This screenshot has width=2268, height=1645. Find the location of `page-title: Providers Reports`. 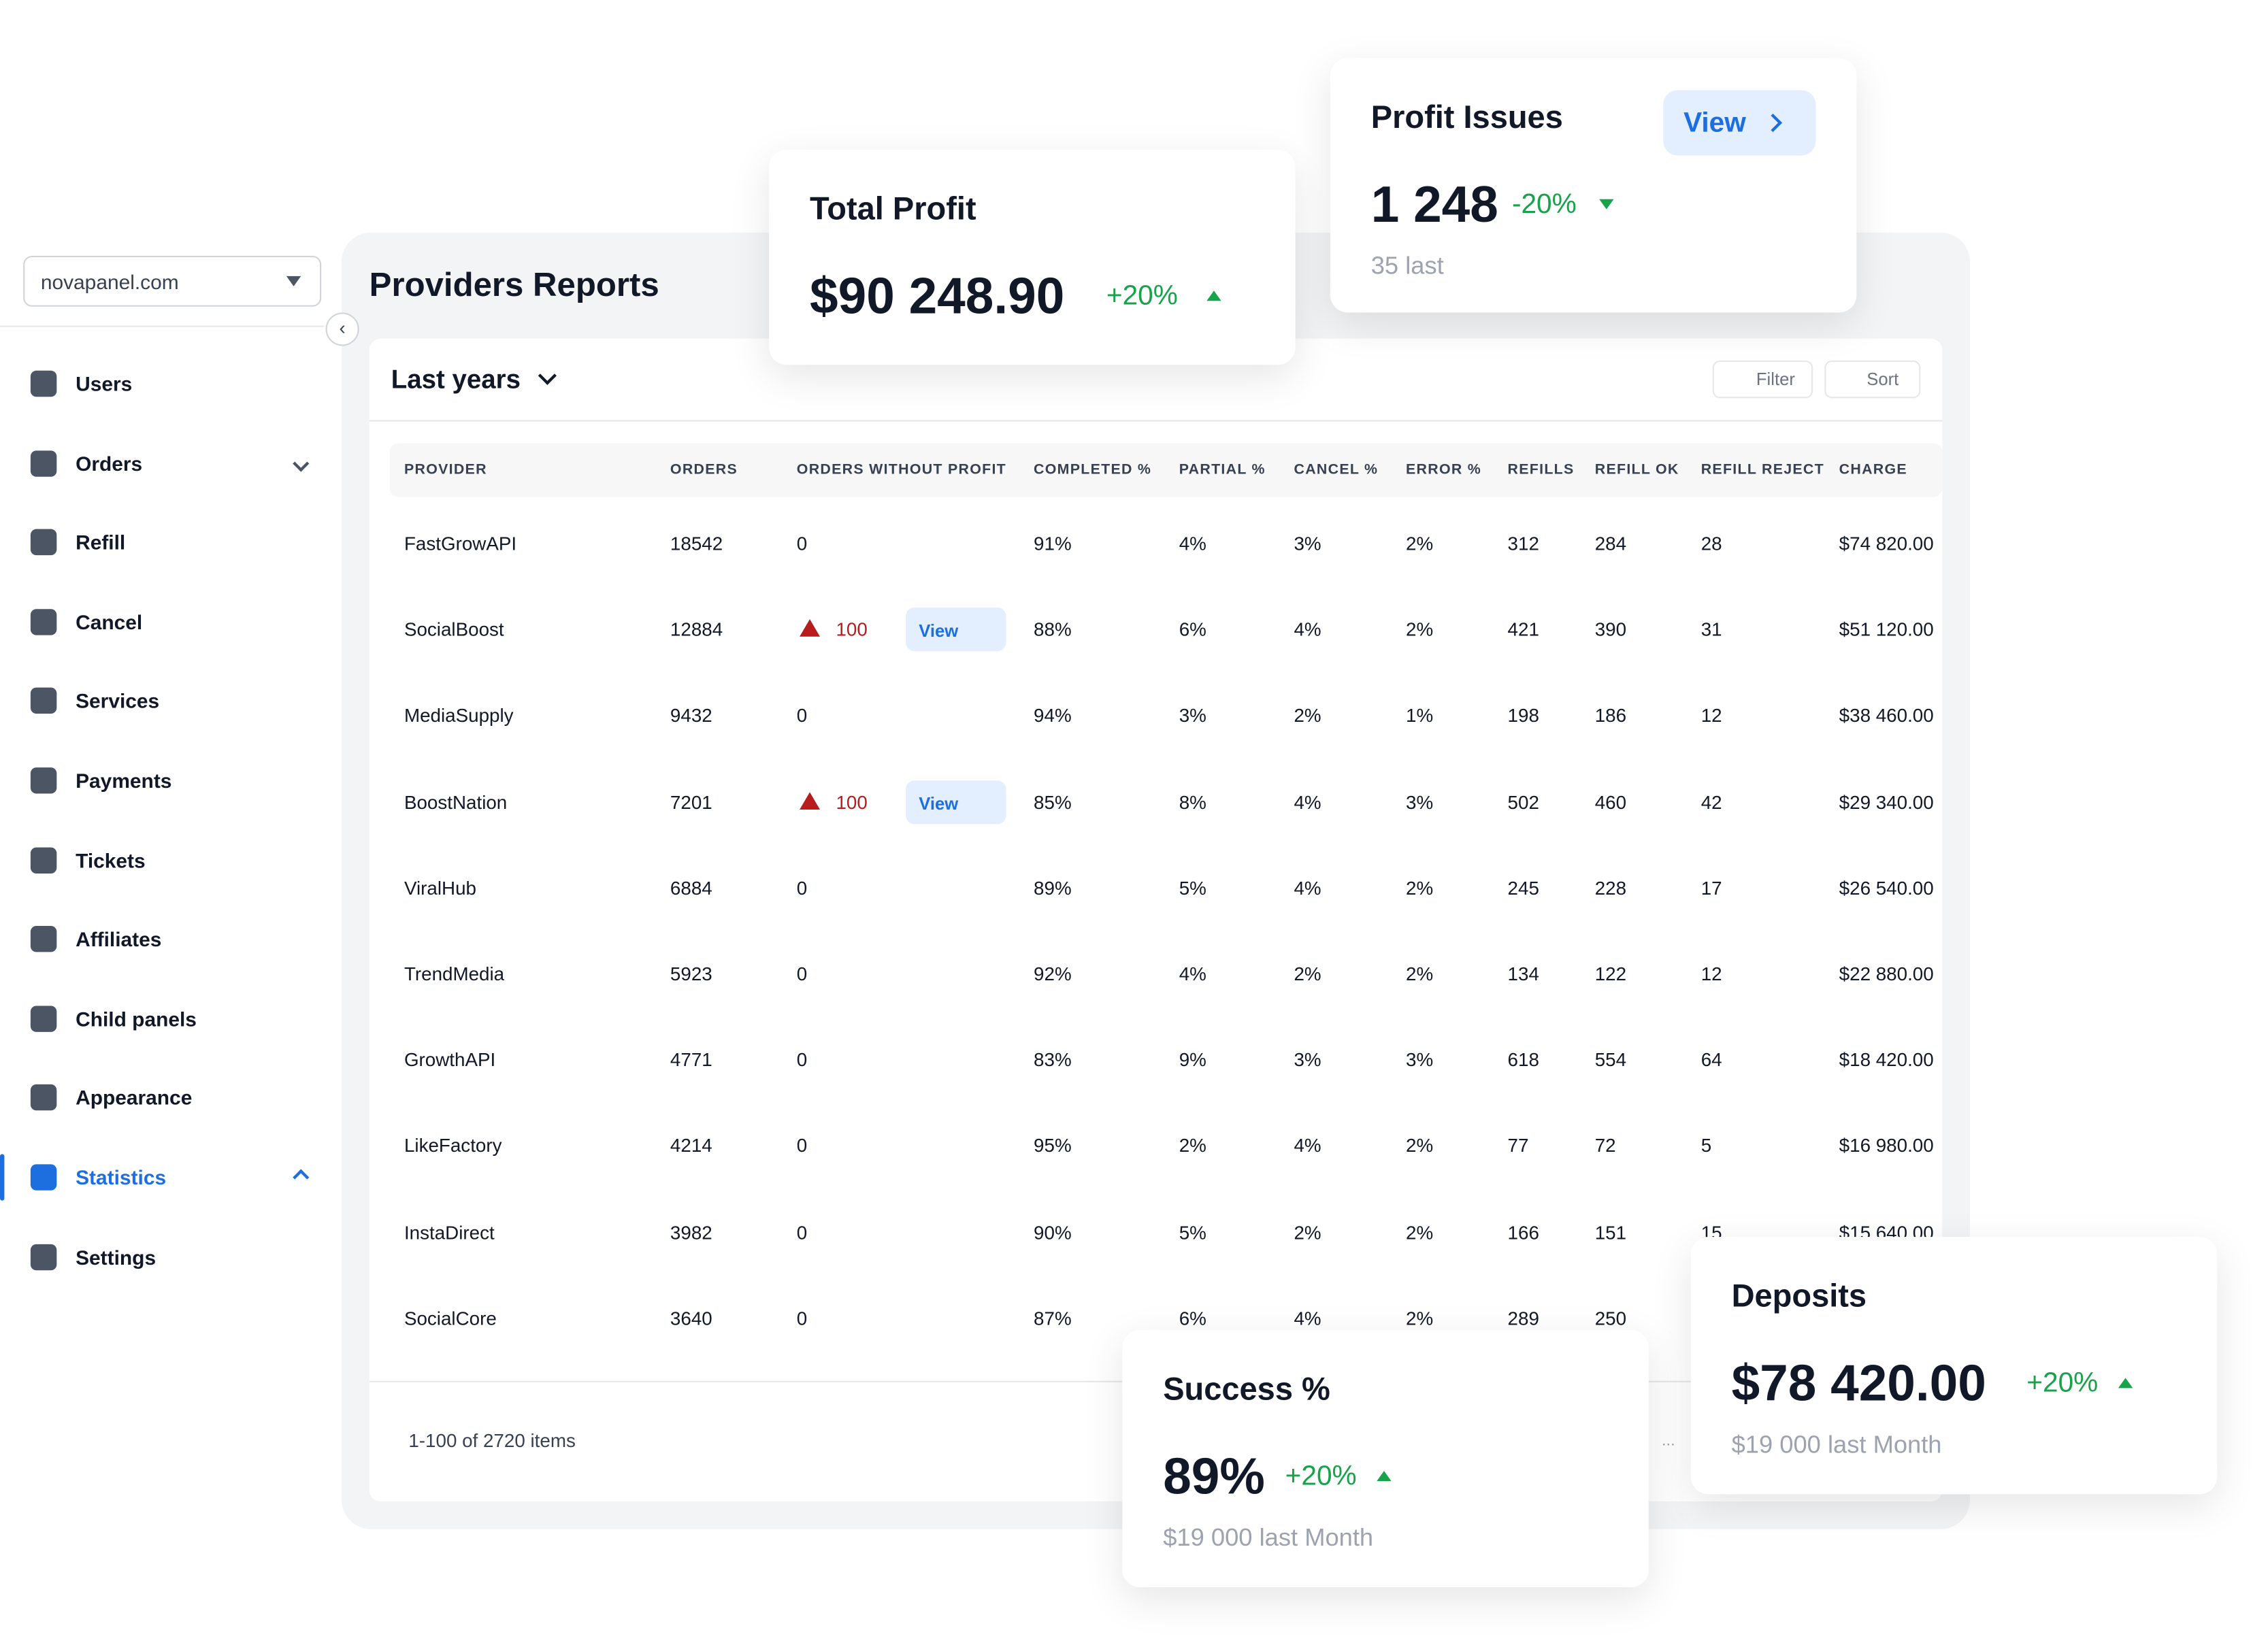

page-title: Providers Reports is located at coordinates (514, 284).